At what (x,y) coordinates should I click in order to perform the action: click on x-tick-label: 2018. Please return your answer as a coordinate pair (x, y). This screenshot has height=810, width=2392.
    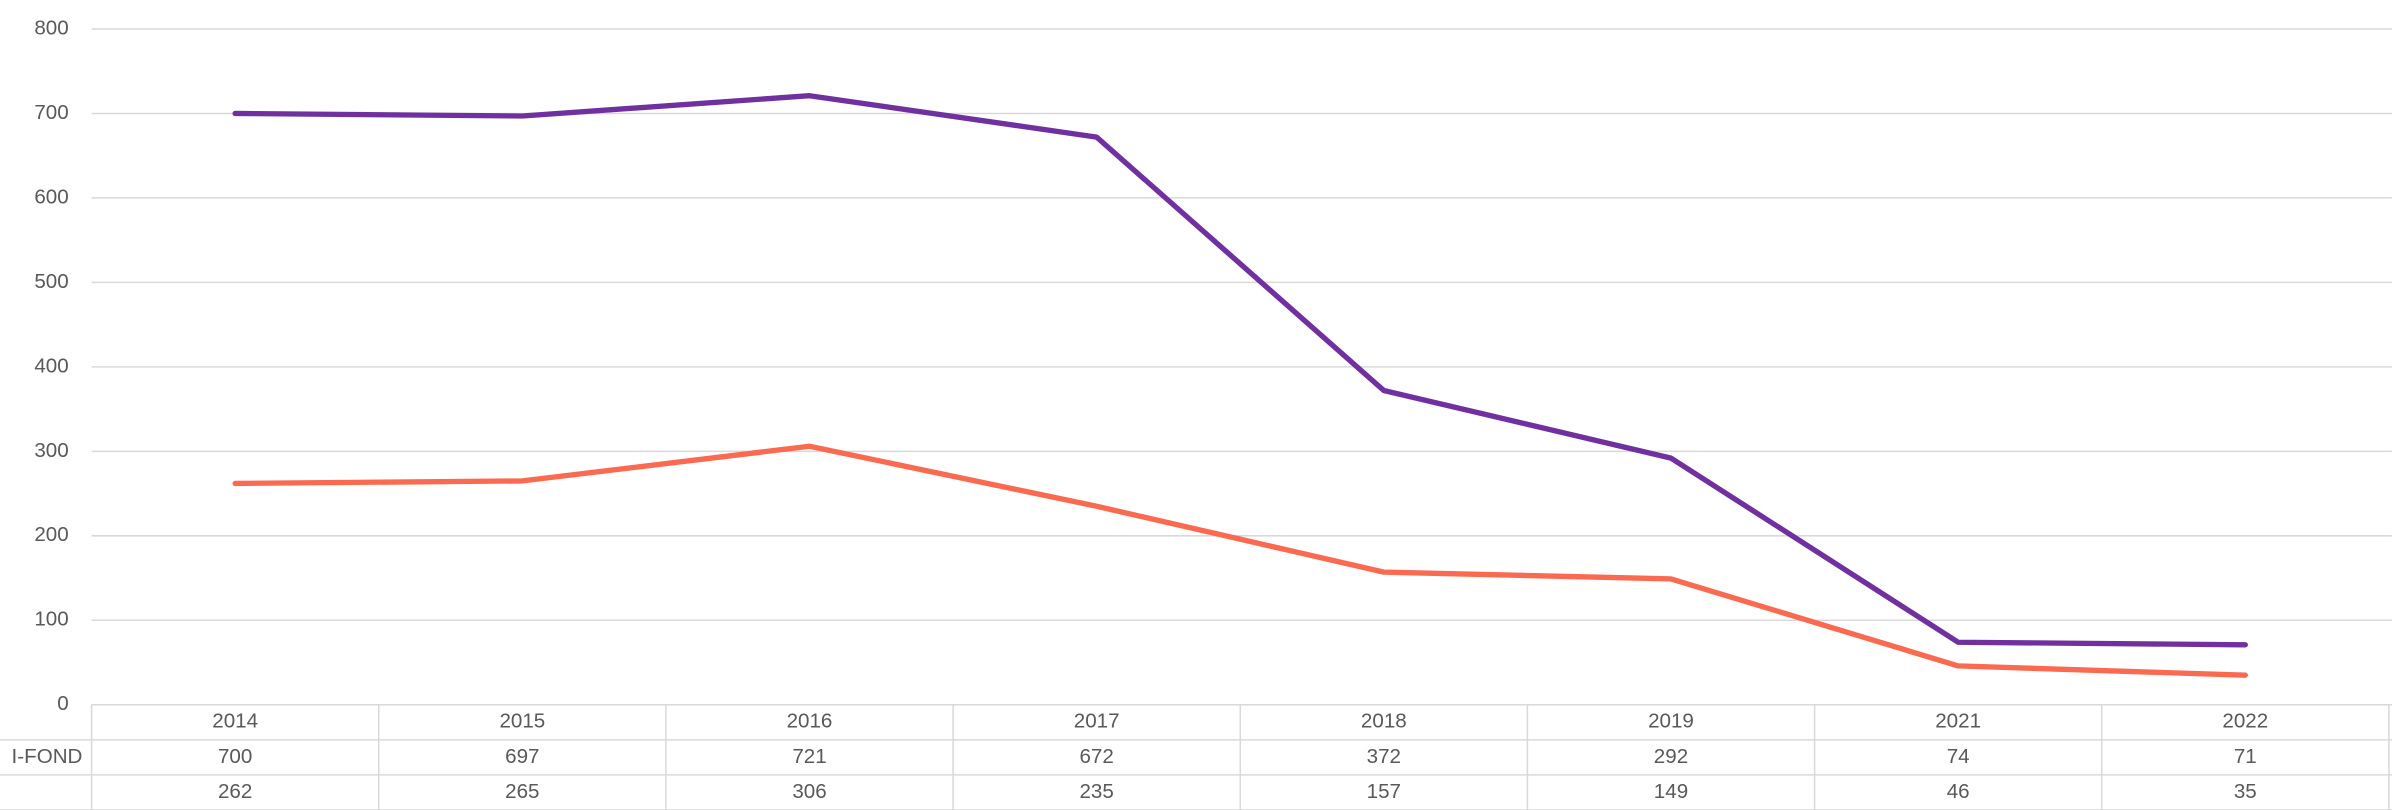
    Looking at the image, I should click on (1384, 721).